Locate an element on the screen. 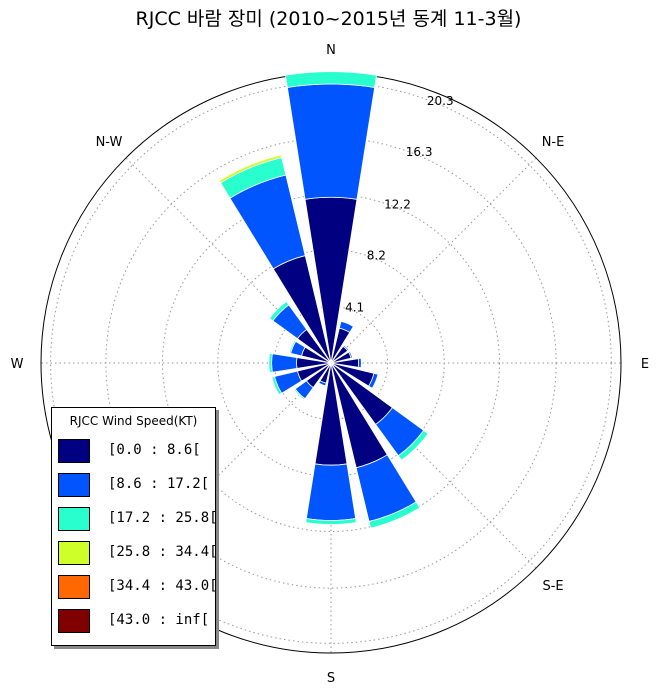 This screenshot has width=657, height=693. direction-label-n-w: N-W is located at coordinates (109, 142).